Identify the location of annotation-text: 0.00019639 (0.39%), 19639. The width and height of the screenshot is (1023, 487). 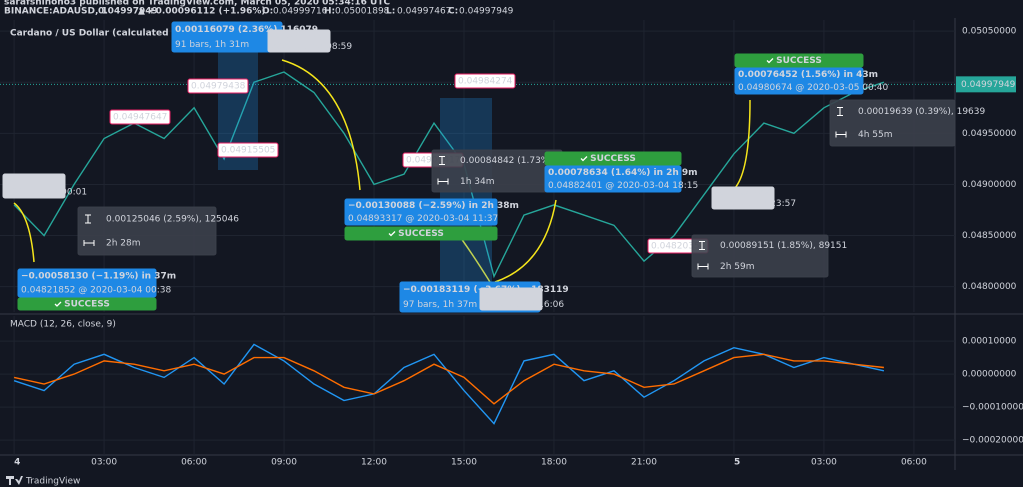
(921, 112).